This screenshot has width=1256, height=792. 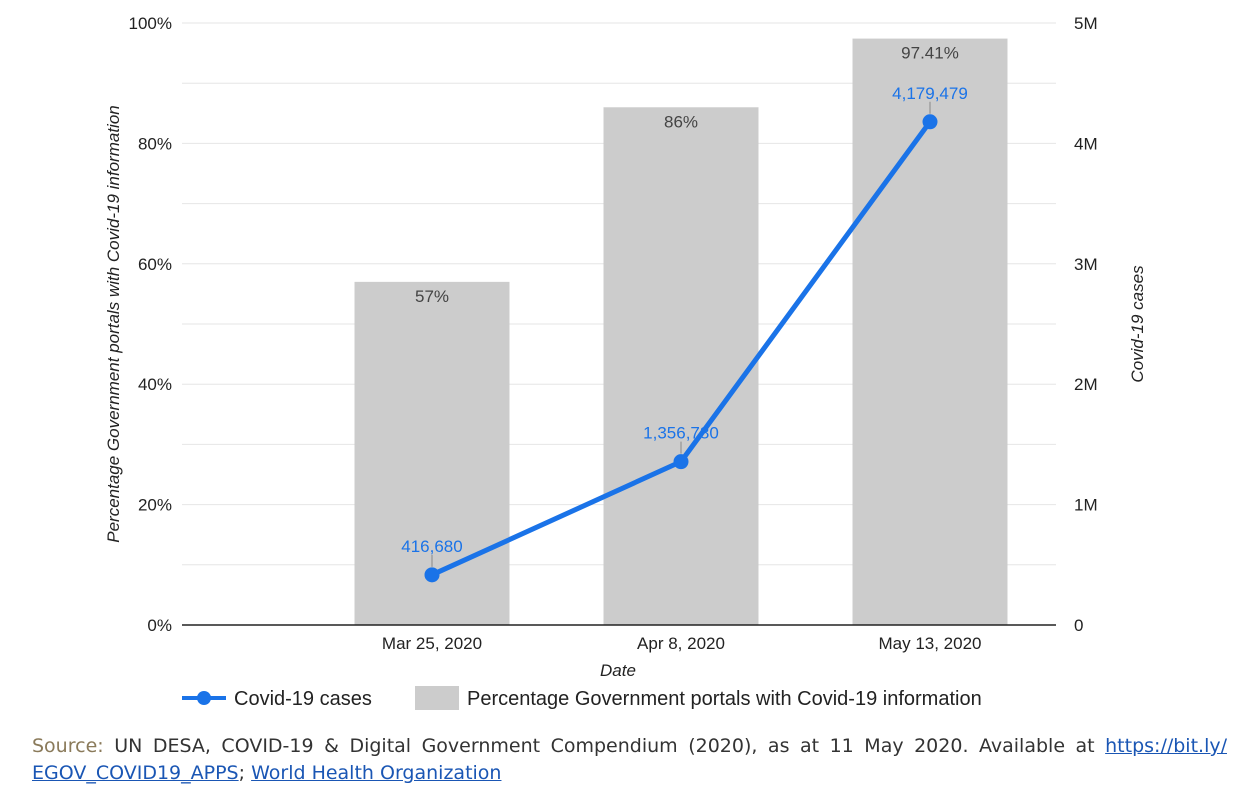 What do you see at coordinates (150, 23) in the screenshot?
I see `left-tick-label: 100%` at bounding box center [150, 23].